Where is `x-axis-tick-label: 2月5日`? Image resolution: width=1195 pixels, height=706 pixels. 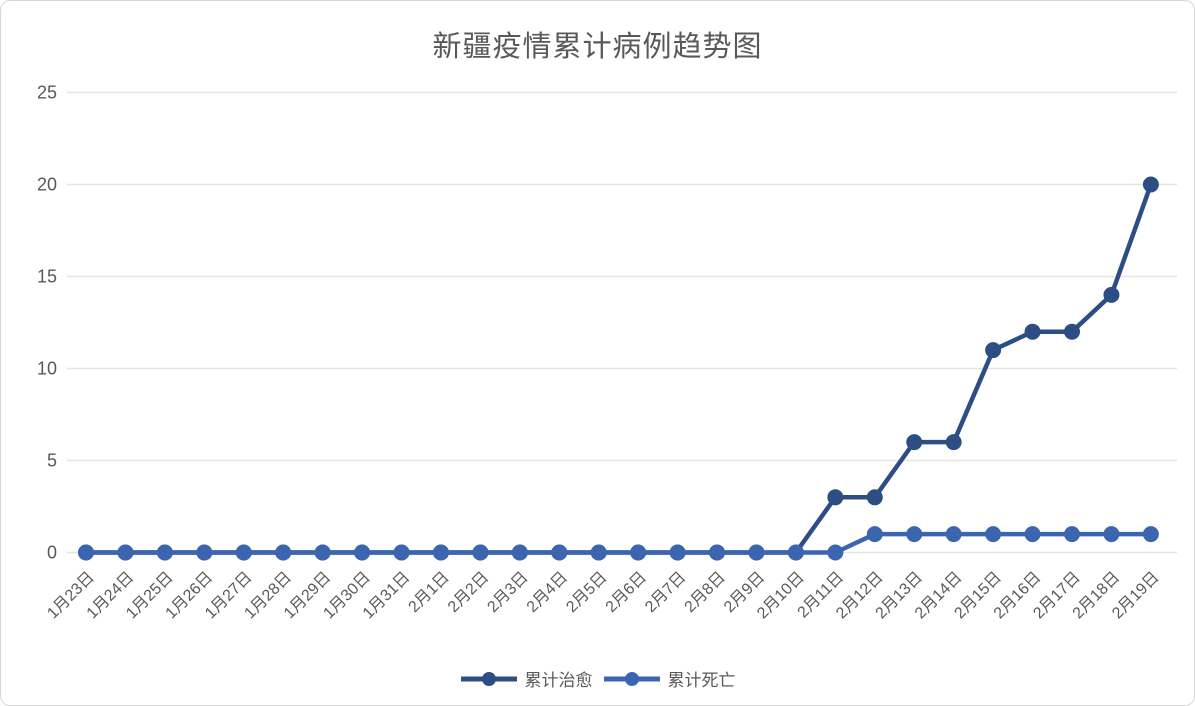 x-axis-tick-label: 2月5日 is located at coordinates (586, 592).